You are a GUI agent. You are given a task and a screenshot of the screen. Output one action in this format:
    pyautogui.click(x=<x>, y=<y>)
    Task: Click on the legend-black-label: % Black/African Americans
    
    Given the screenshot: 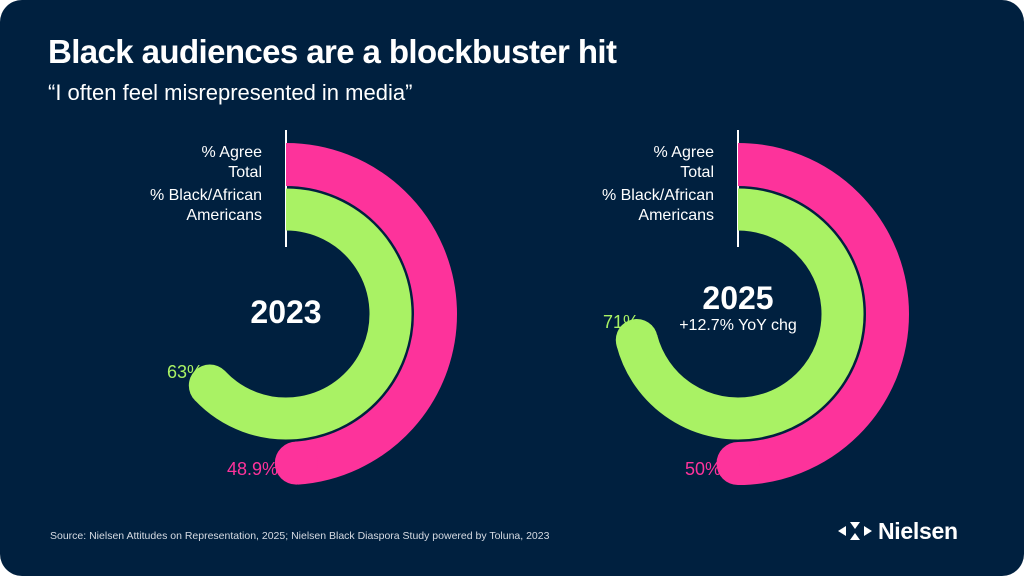 What is the action you would take?
    pyautogui.click(x=182, y=206)
    